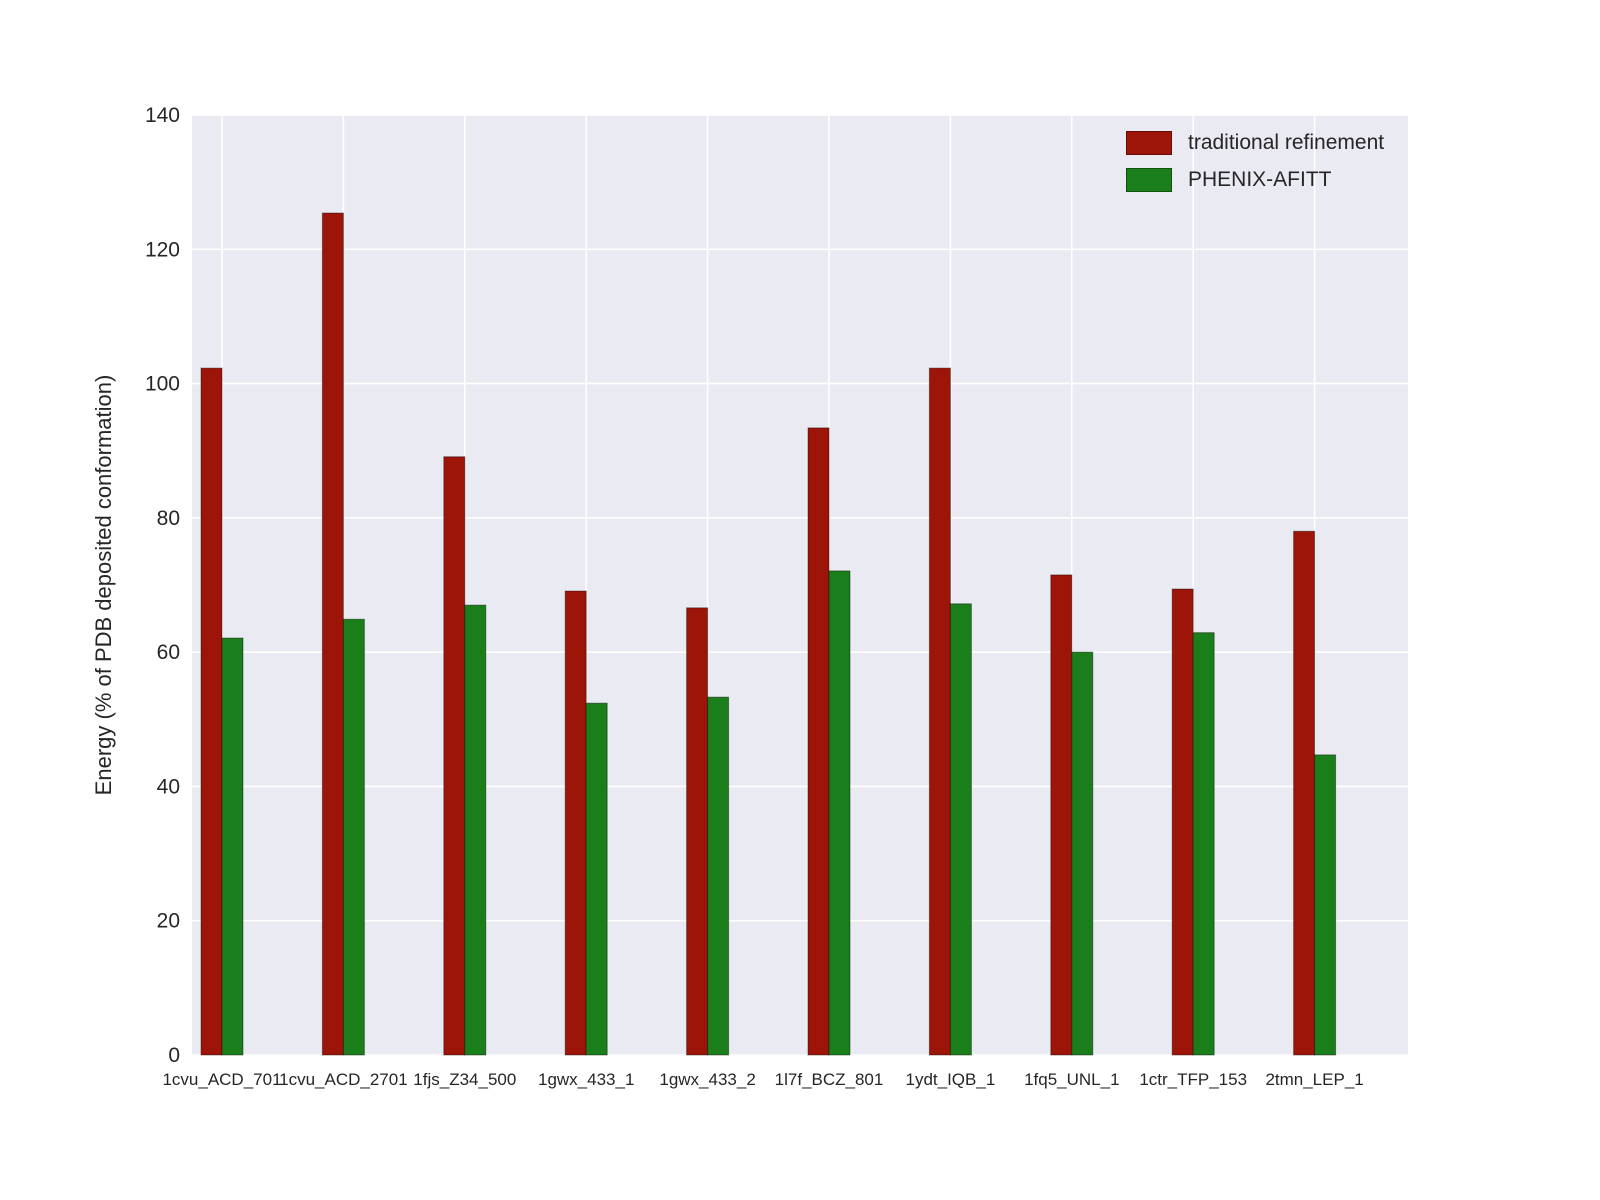 Image resolution: width=1600 pixels, height=1200 pixels. I want to click on legend-label-afitt: PHENIX-AFITT, so click(1260, 179).